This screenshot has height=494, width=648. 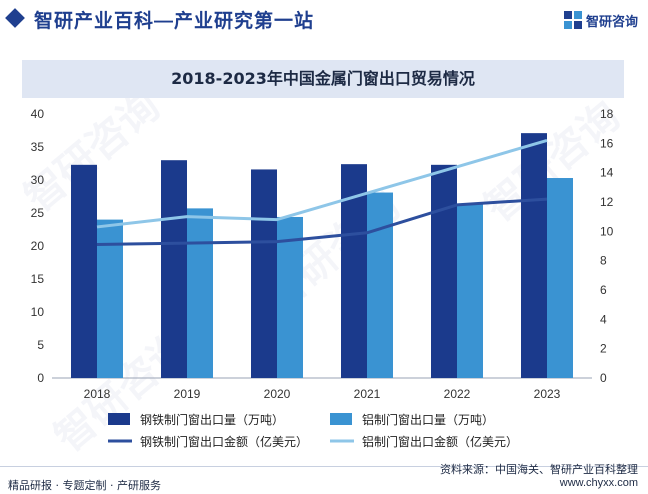 What do you see at coordinates (611, 21) in the screenshot?
I see `logo-text: 智研咨询` at bounding box center [611, 21].